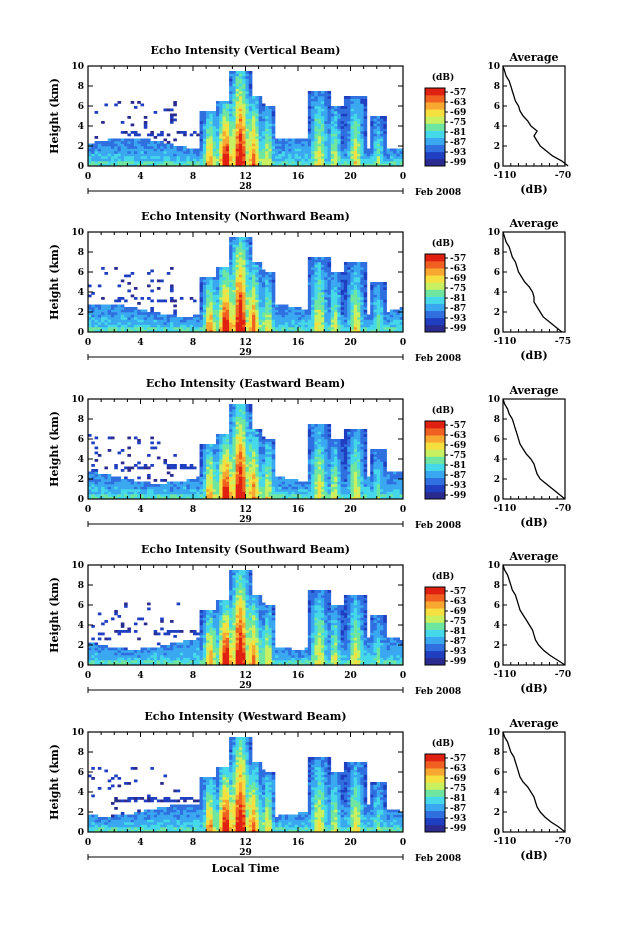  What do you see at coordinates (458, 299) in the screenshot?
I see `colorbar-tick-label: -81` at bounding box center [458, 299].